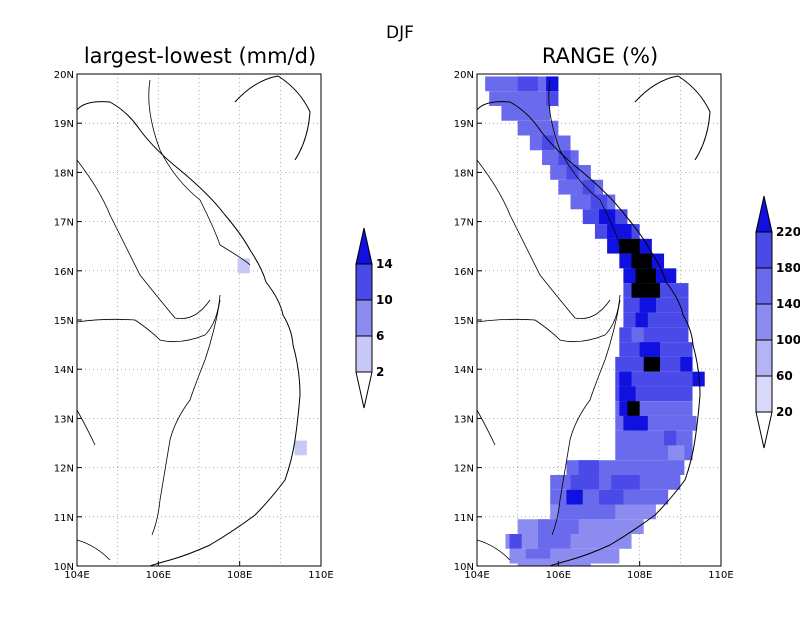  What do you see at coordinates (788, 304) in the screenshot?
I see `colorbar-label: 140` at bounding box center [788, 304].